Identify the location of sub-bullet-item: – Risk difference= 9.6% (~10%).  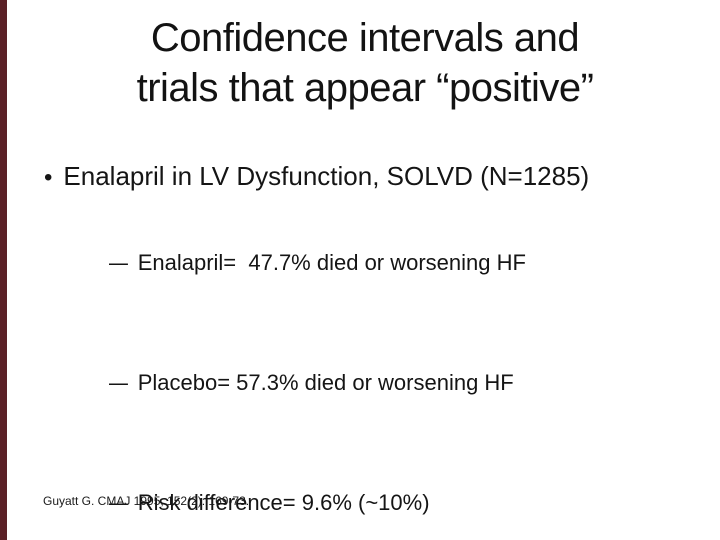
(299, 491).